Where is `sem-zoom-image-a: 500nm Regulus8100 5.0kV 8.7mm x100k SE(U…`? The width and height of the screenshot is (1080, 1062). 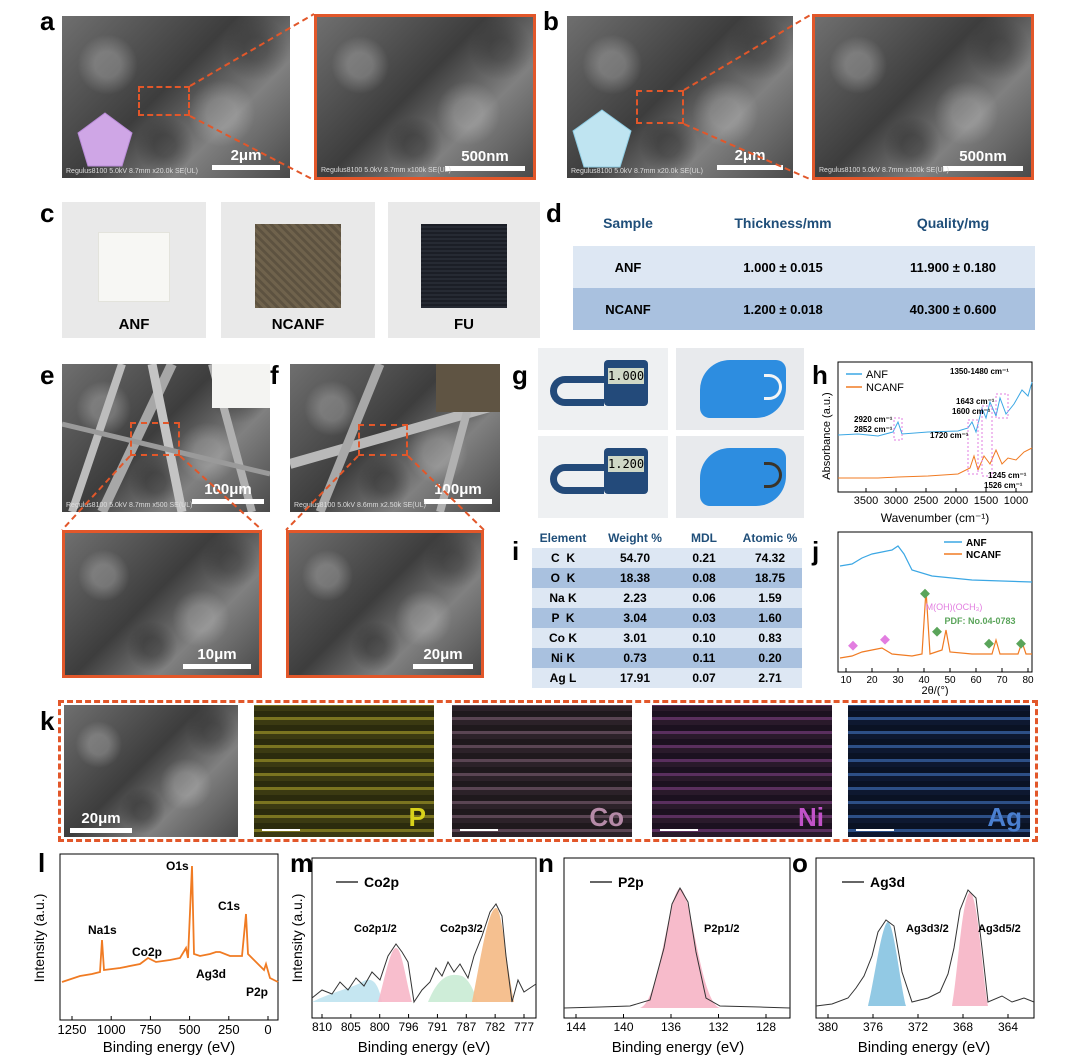
sem-zoom-image-a: 500nm Regulus8100 5.0kV 8.7mm x100k SE(U… is located at coordinates (425, 97).